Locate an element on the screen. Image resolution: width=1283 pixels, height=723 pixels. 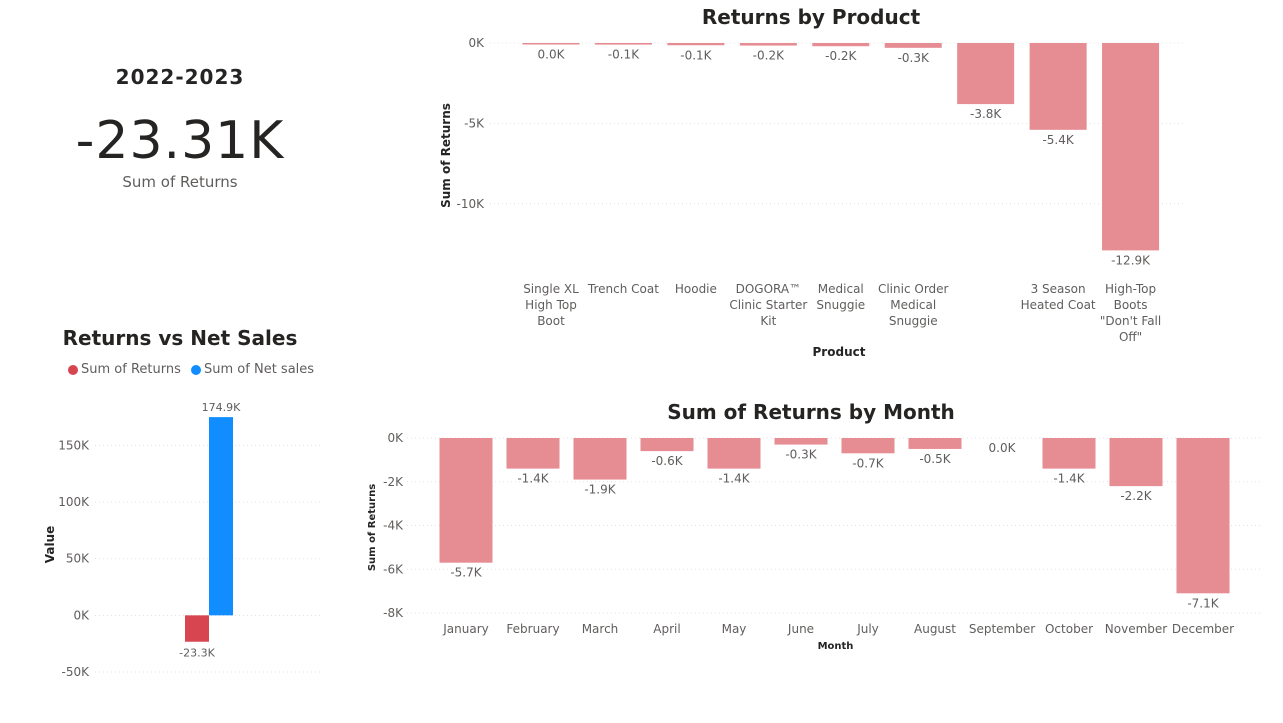
x-tick-label: High Top is located at coordinates (551, 305).